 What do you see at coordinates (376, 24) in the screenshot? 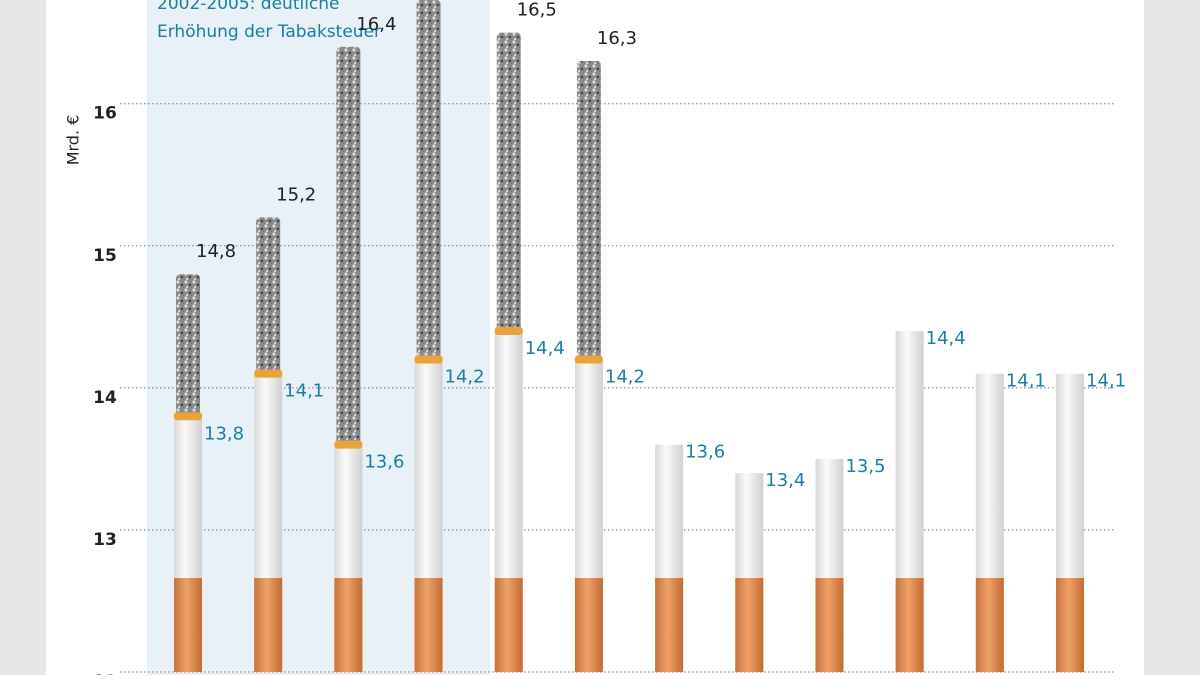
I see `value-label: 16,4` at bounding box center [376, 24].